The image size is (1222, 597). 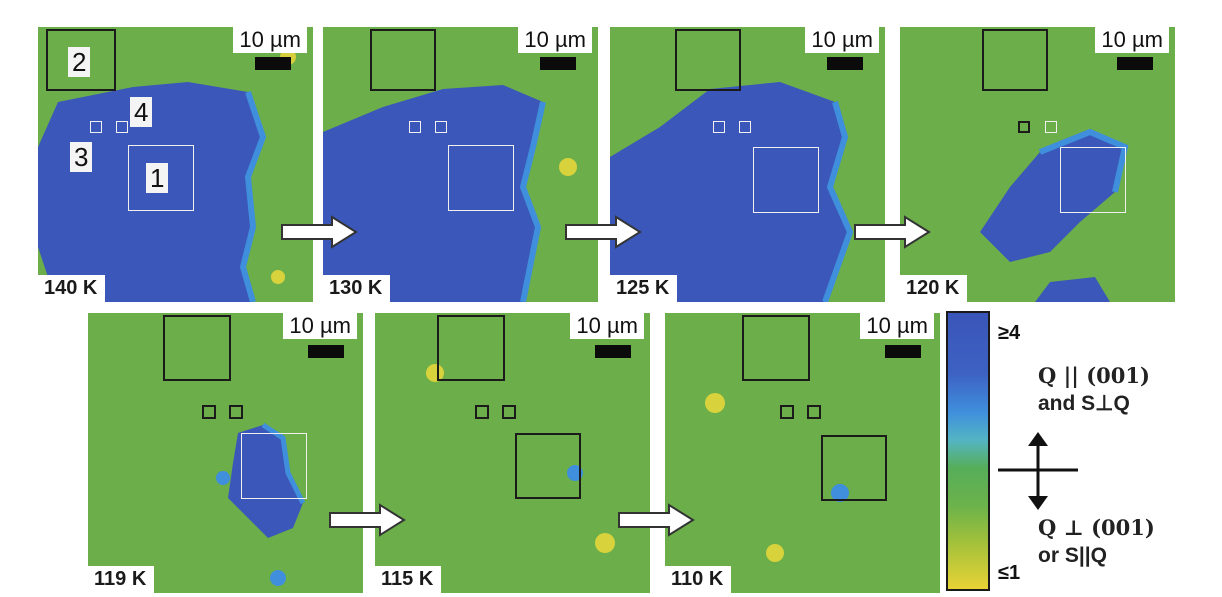 I want to click on map-panel-130k: 10 µm 130 K, so click(x=460, y=164).